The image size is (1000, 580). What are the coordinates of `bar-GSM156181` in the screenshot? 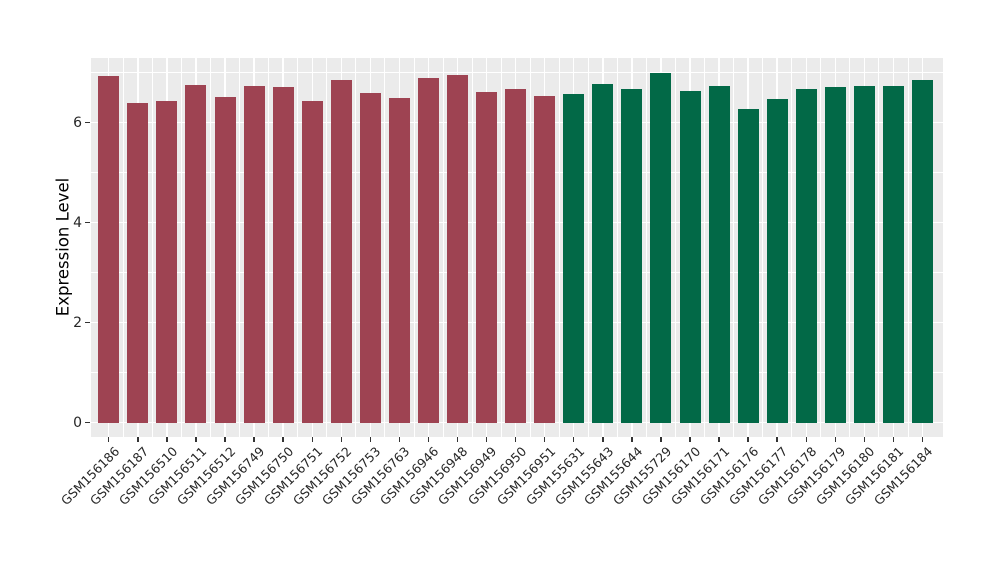 It's located at (893, 254).